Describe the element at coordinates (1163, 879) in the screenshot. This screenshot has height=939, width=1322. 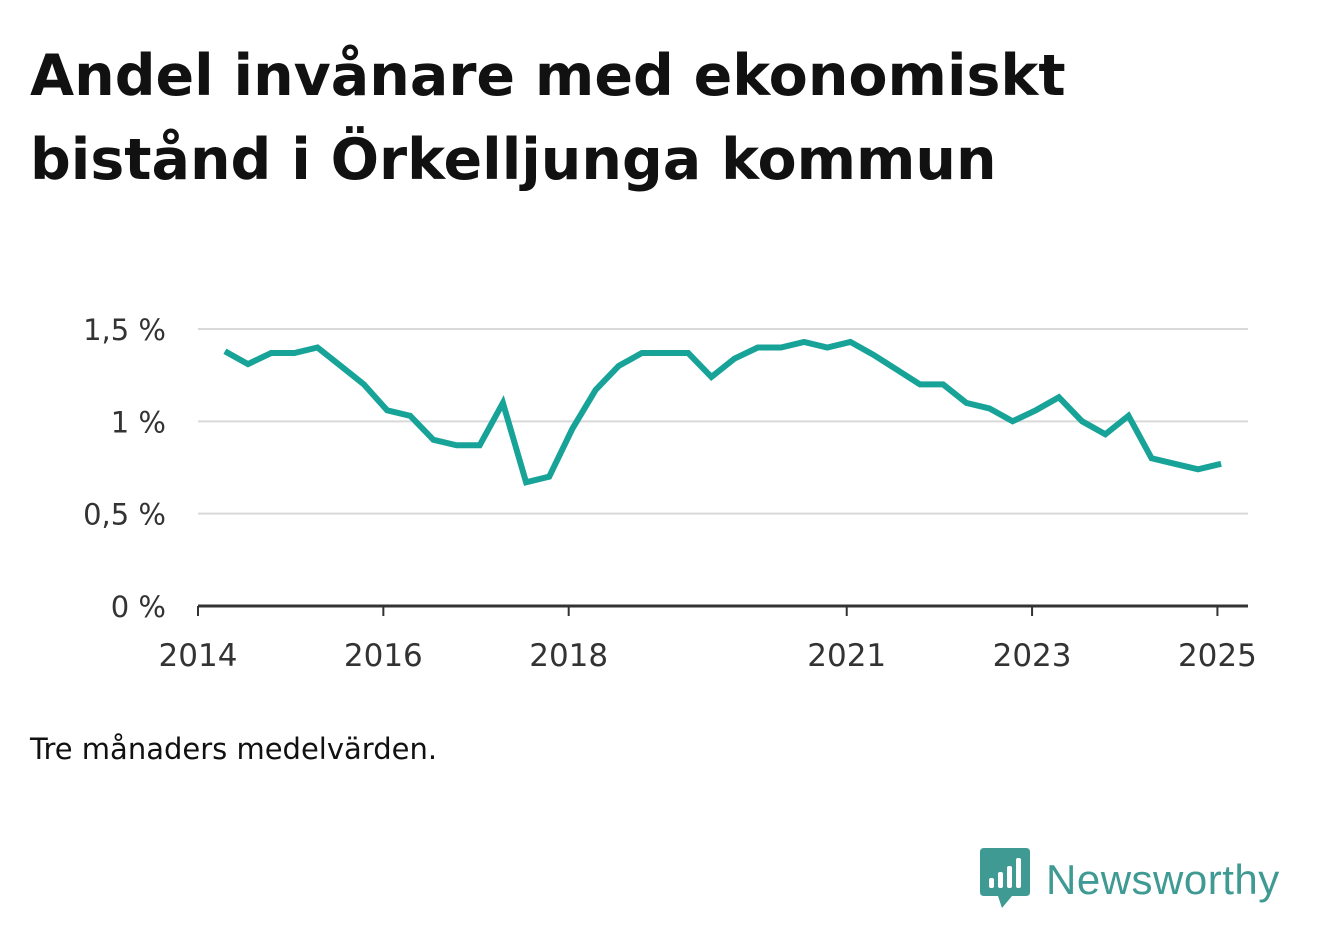
I see `brand-name: Newsworthy` at that location.